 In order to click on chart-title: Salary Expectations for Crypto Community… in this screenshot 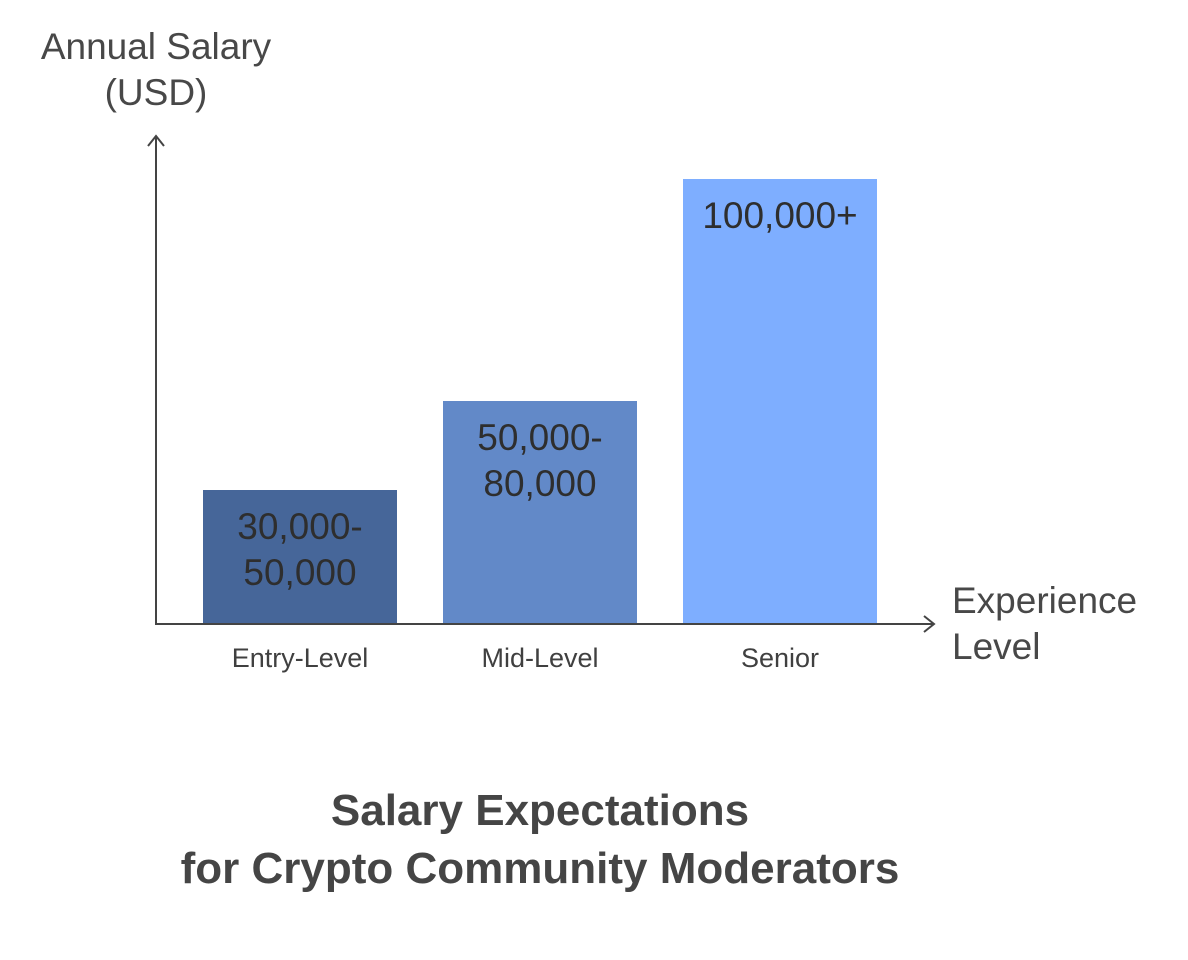, I will do `click(540, 840)`.